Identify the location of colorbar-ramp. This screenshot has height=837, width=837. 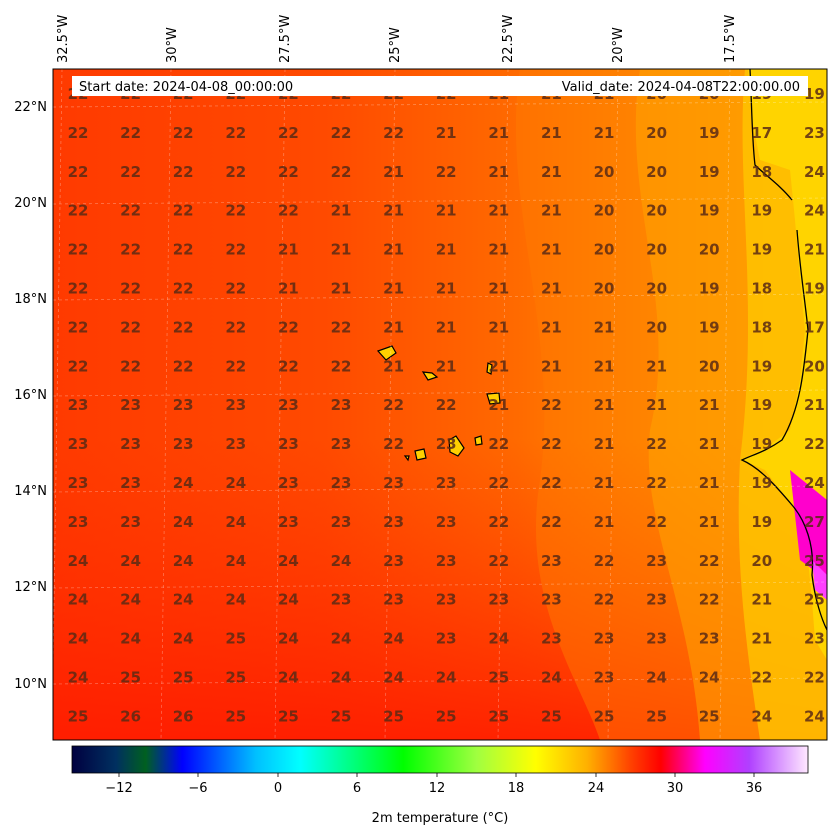
(440, 759).